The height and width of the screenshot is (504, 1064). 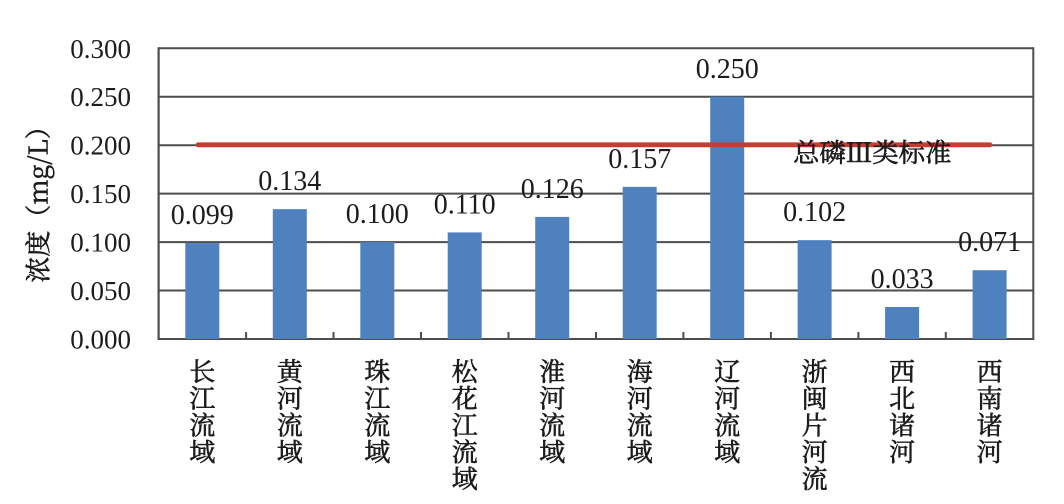 I want to click on svg-text: 0.033, so click(x=902, y=279).